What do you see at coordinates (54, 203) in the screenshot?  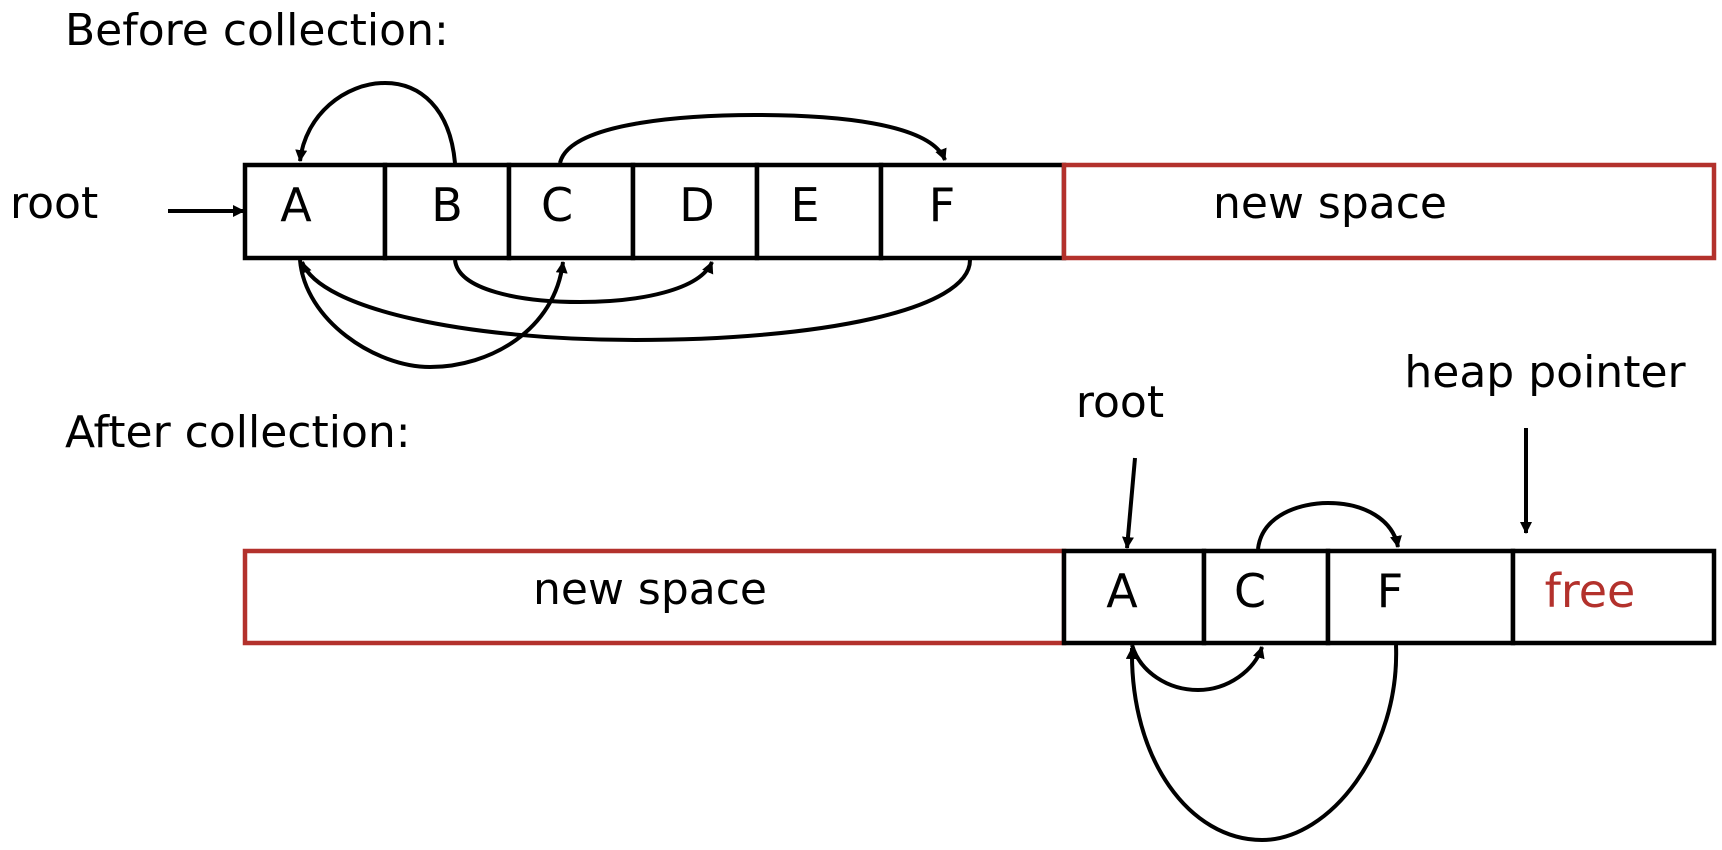 I see `before-root-label: root` at bounding box center [54, 203].